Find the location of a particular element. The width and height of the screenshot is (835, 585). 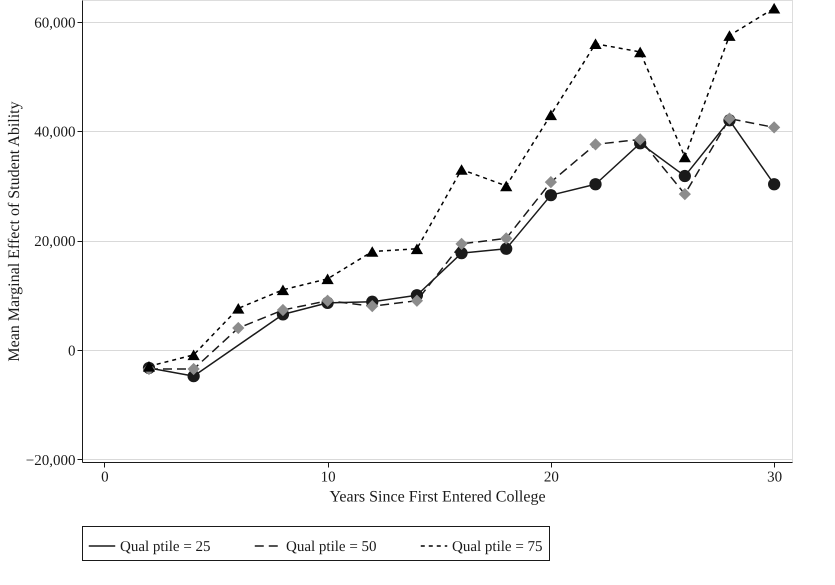

y-tick-label: 0 is located at coordinates (72, 351).